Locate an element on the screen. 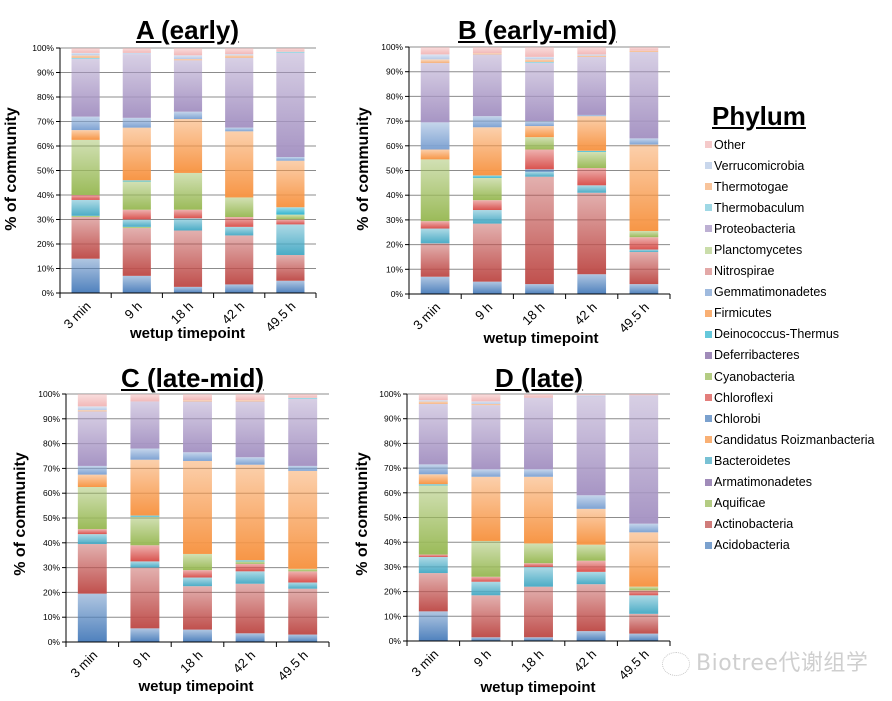 This screenshot has height=701, width=892. legend-item-chloroflexi: Chloroflexi is located at coordinates (798, 397).